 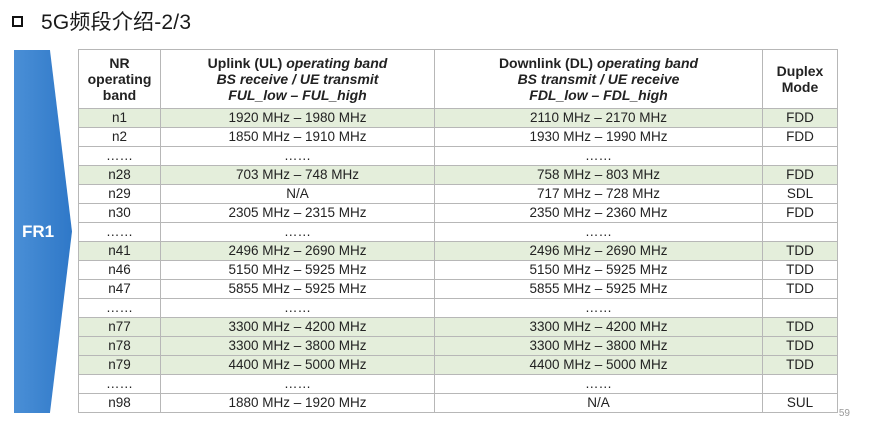 What do you see at coordinates (297, 289) in the screenshot?
I see `cell-uplink: 5855 MHz – 5925 MHz` at bounding box center [297, 289].